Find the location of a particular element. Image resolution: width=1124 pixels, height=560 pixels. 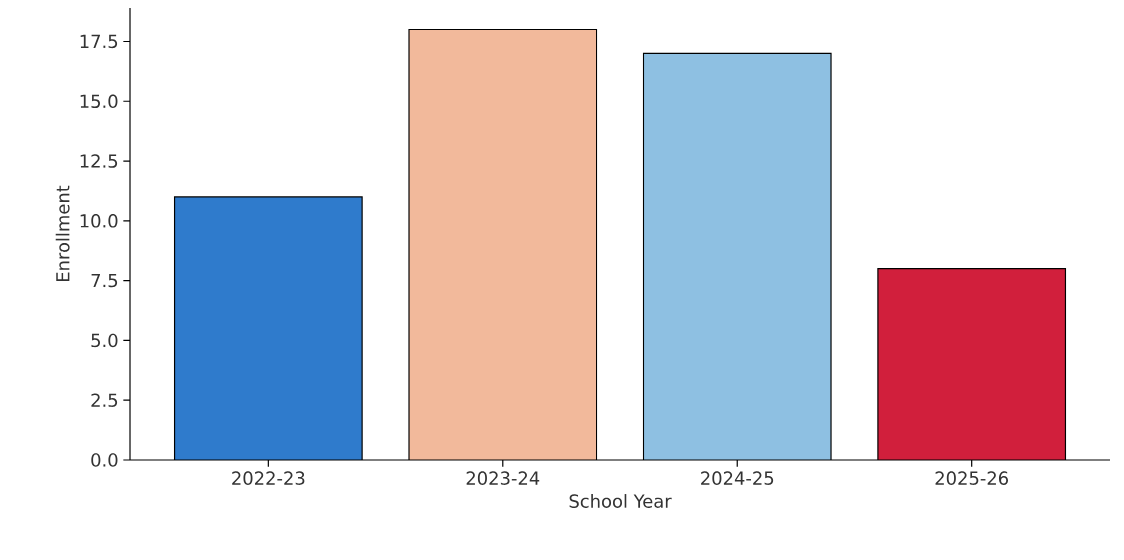

x-tick-label: 2022-23 is located at coordinates (268, 478).